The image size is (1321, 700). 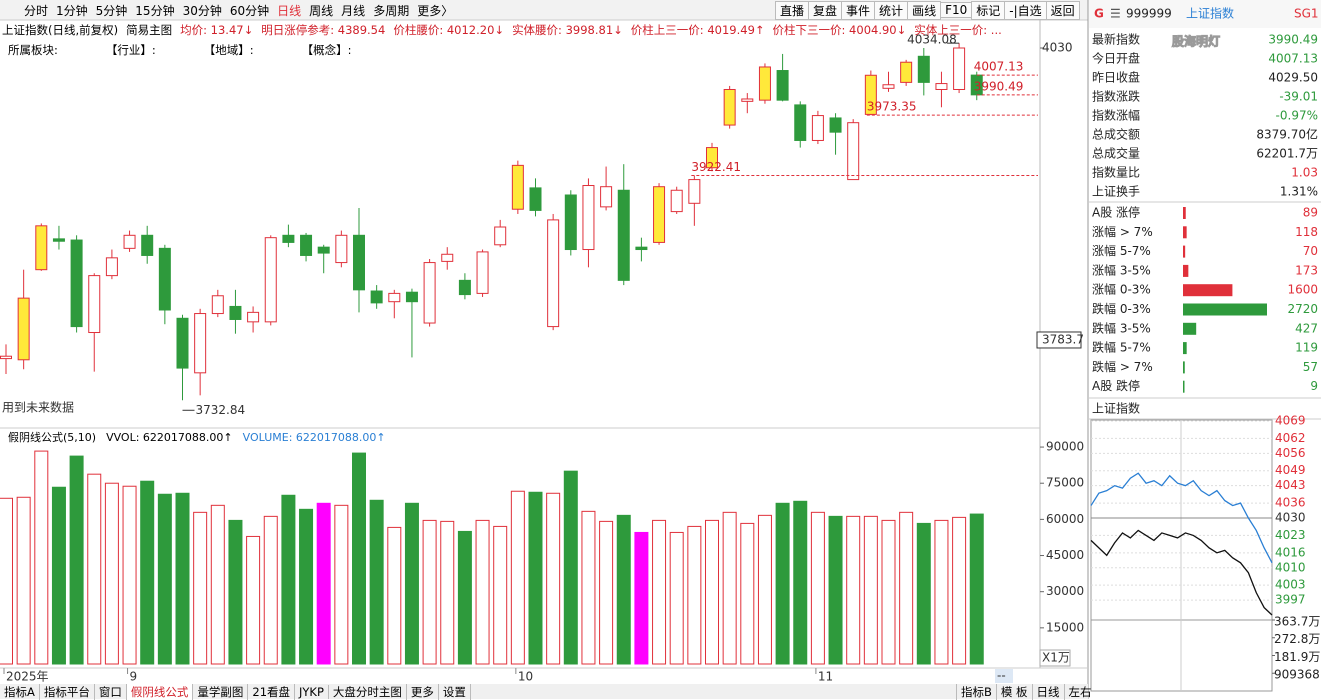 I want to click on toolbar: 指标B 模 板日线 左右, so click(x=1026, y=692).